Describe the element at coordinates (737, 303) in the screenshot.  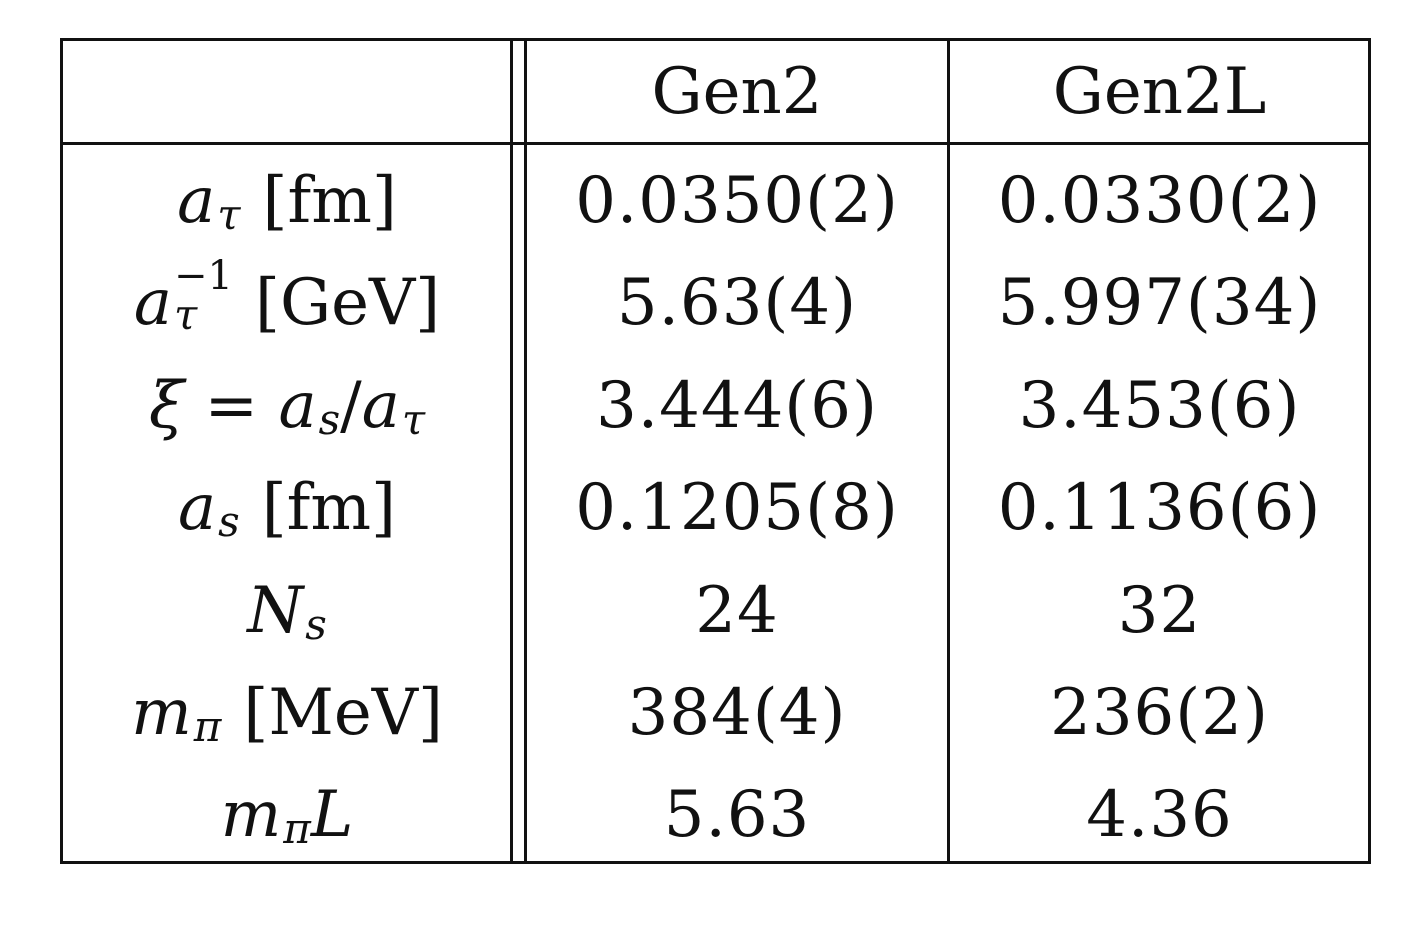
I see `table-cell: 5.63(4)` at that location.